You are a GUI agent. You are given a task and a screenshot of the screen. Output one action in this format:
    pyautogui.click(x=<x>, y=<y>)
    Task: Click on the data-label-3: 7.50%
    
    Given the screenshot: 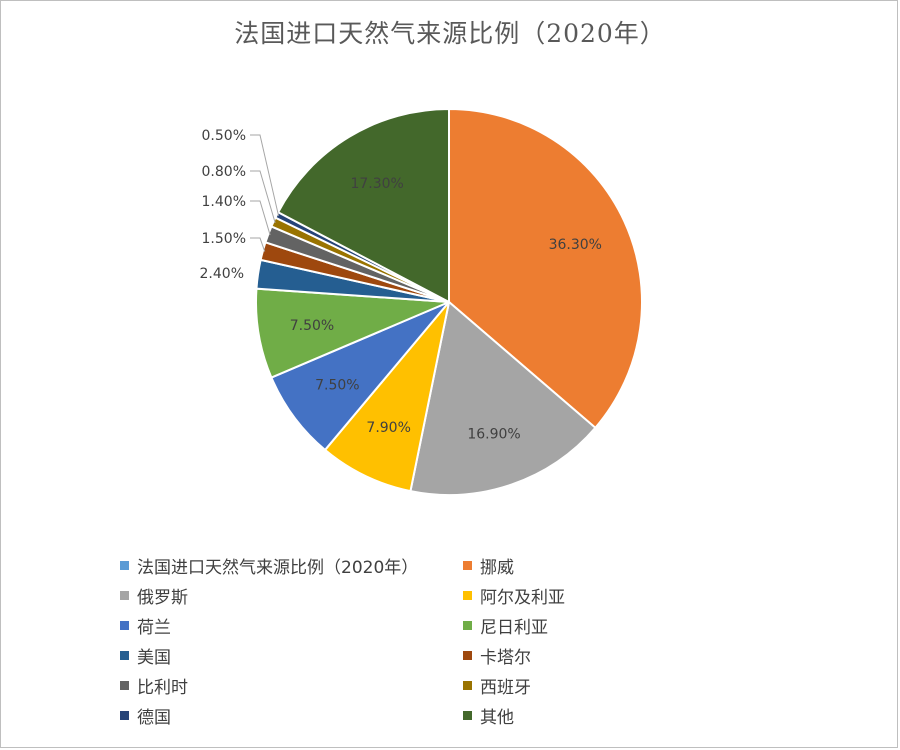 What is the action you would take?
    pyautogui.click(x=337, y=386)
    